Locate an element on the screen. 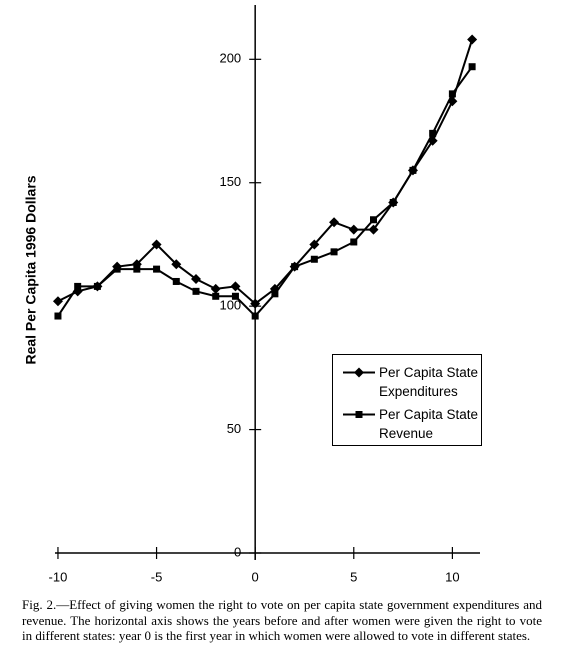 Image resolution: width=561 pixels, height=667 pixels. y-tick-label: 100 is located at coordinates (230, 305).